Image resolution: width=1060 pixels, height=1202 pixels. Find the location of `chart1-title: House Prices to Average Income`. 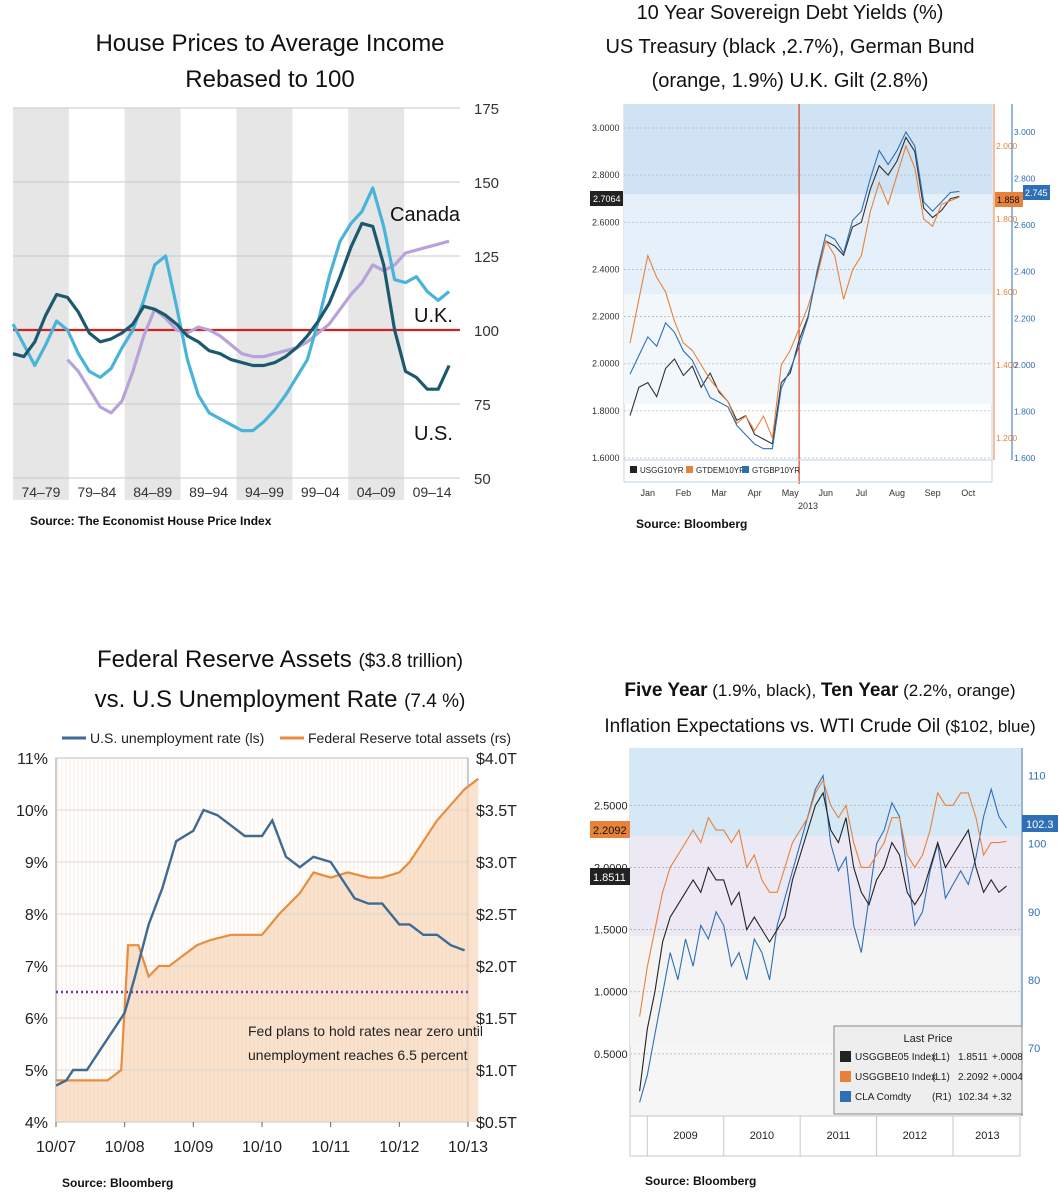

chart1-title: House Prices to Average Income is located at coordinates (270, 43).